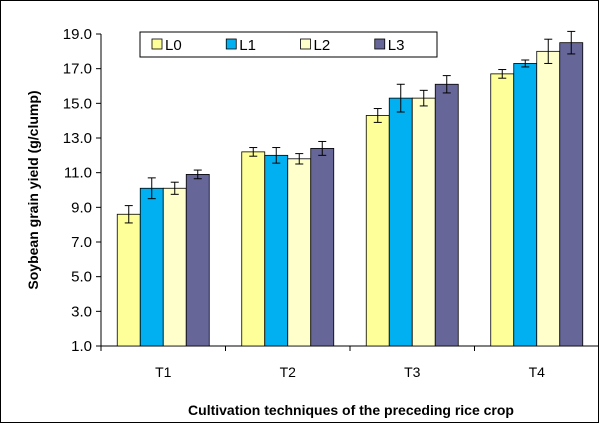 The image size is (599, 423). What do you see at coordinates (77, 138) in the screenshot?
I see `y-tick-label: 13.0` at bounding box center [77, 138].